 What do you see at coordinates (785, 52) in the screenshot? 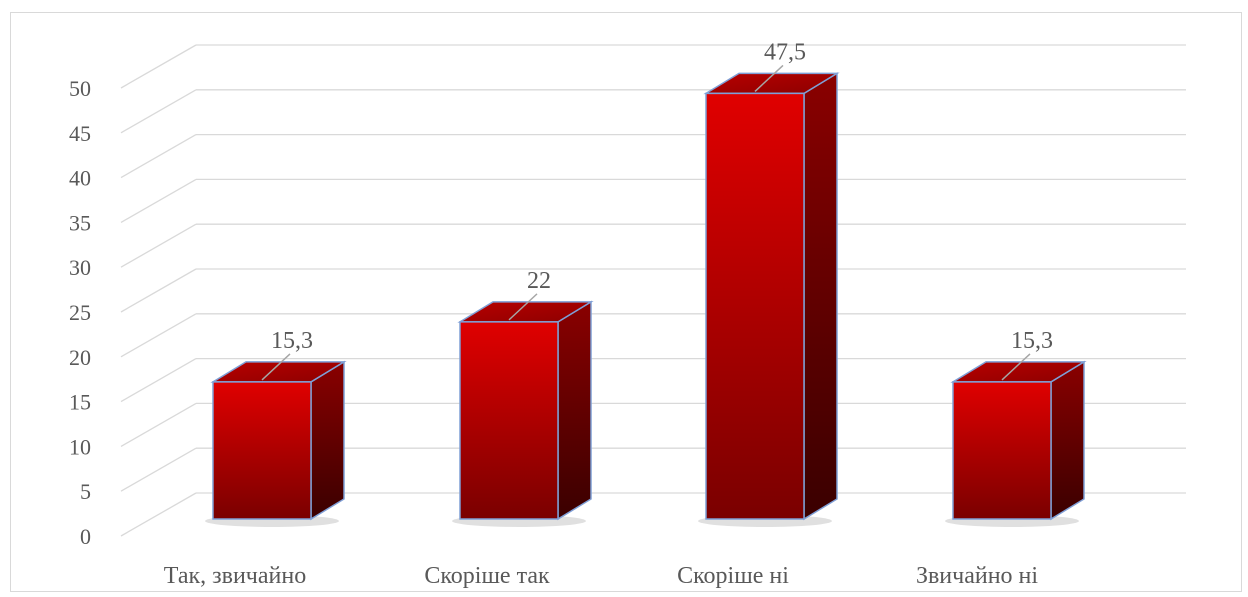
I see `data-label: 47,5` at bounding box center [785, 52].